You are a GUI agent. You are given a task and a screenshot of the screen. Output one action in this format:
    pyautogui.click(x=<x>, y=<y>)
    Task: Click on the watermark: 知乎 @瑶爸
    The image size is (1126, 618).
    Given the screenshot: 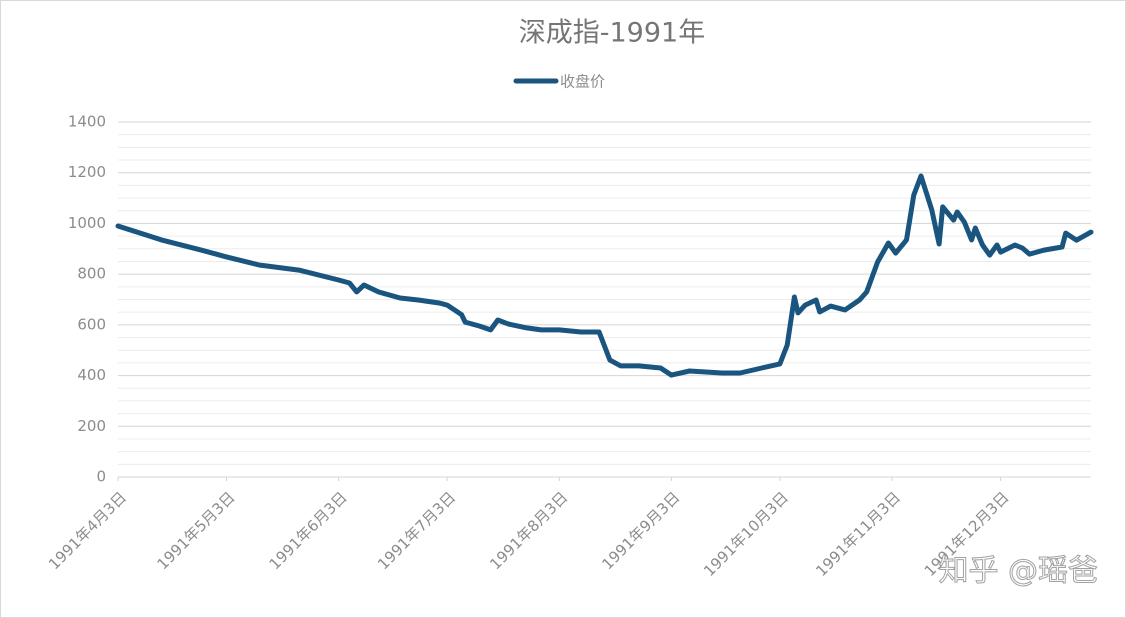 What is the action you would take?
    pyautogui.click(x=1018, y=571)
    